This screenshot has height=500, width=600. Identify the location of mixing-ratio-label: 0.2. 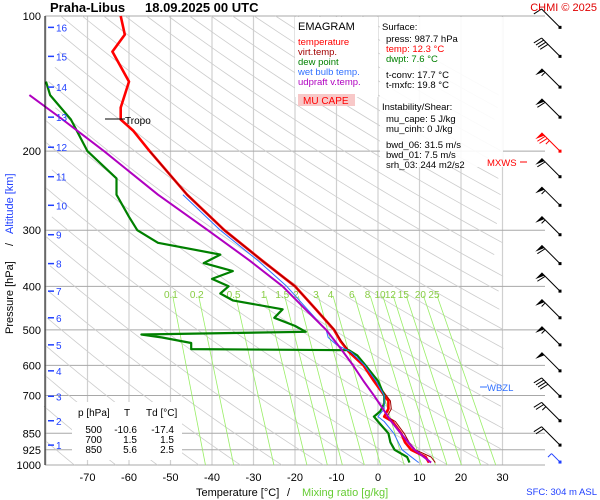
(197, 295).